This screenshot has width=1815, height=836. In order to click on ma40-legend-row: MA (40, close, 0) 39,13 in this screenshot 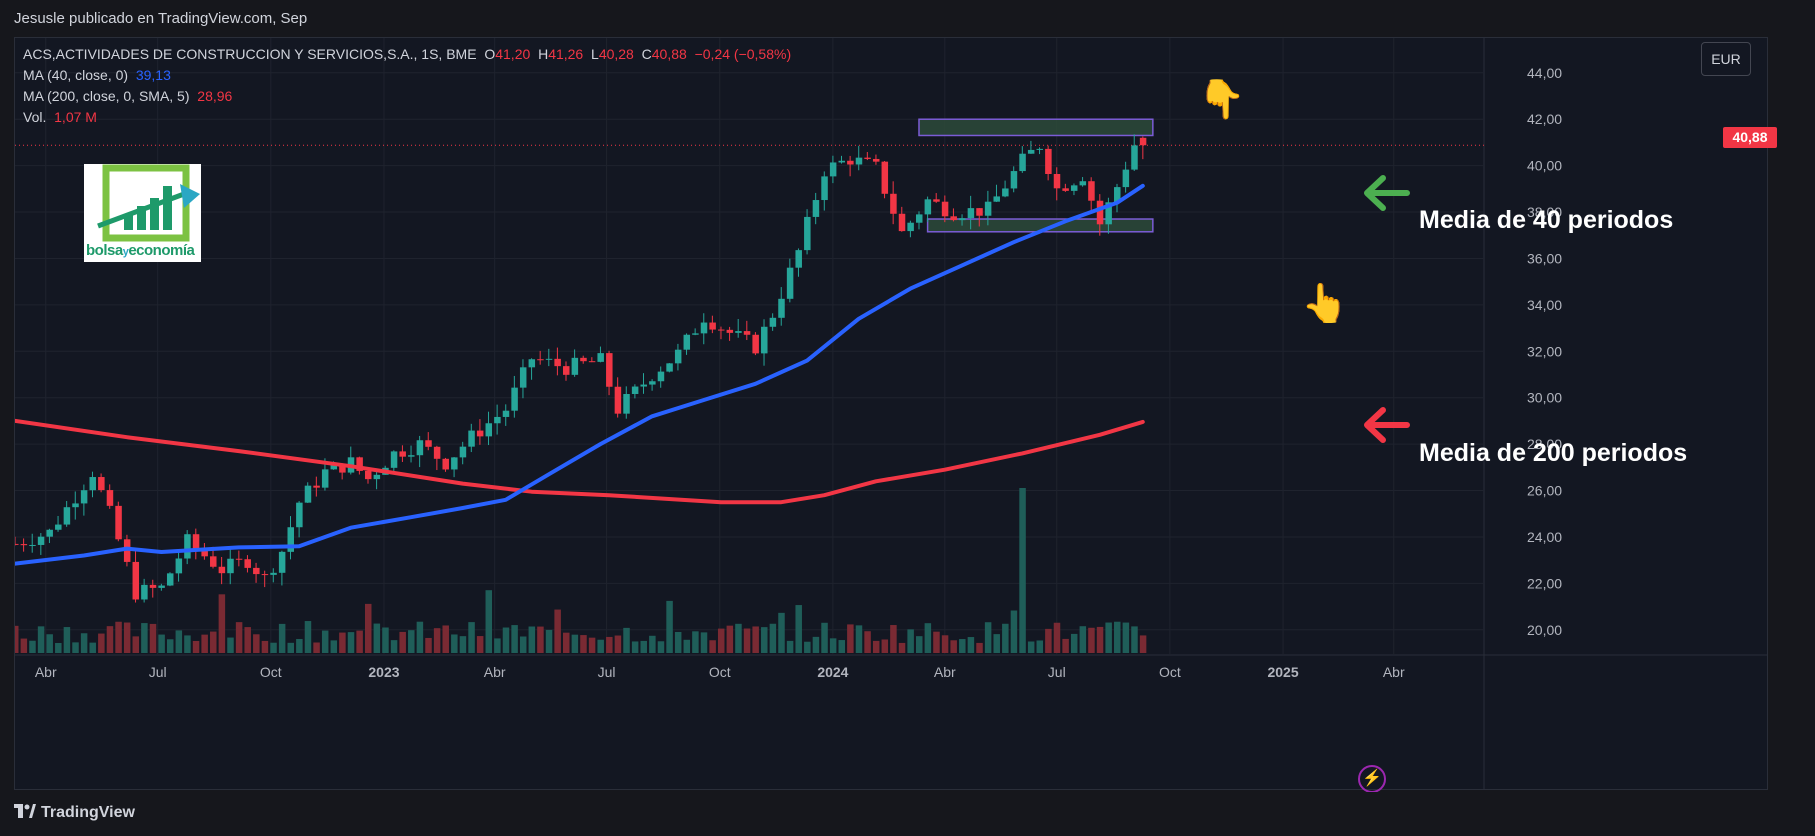, I will do `click(407, 75)`.